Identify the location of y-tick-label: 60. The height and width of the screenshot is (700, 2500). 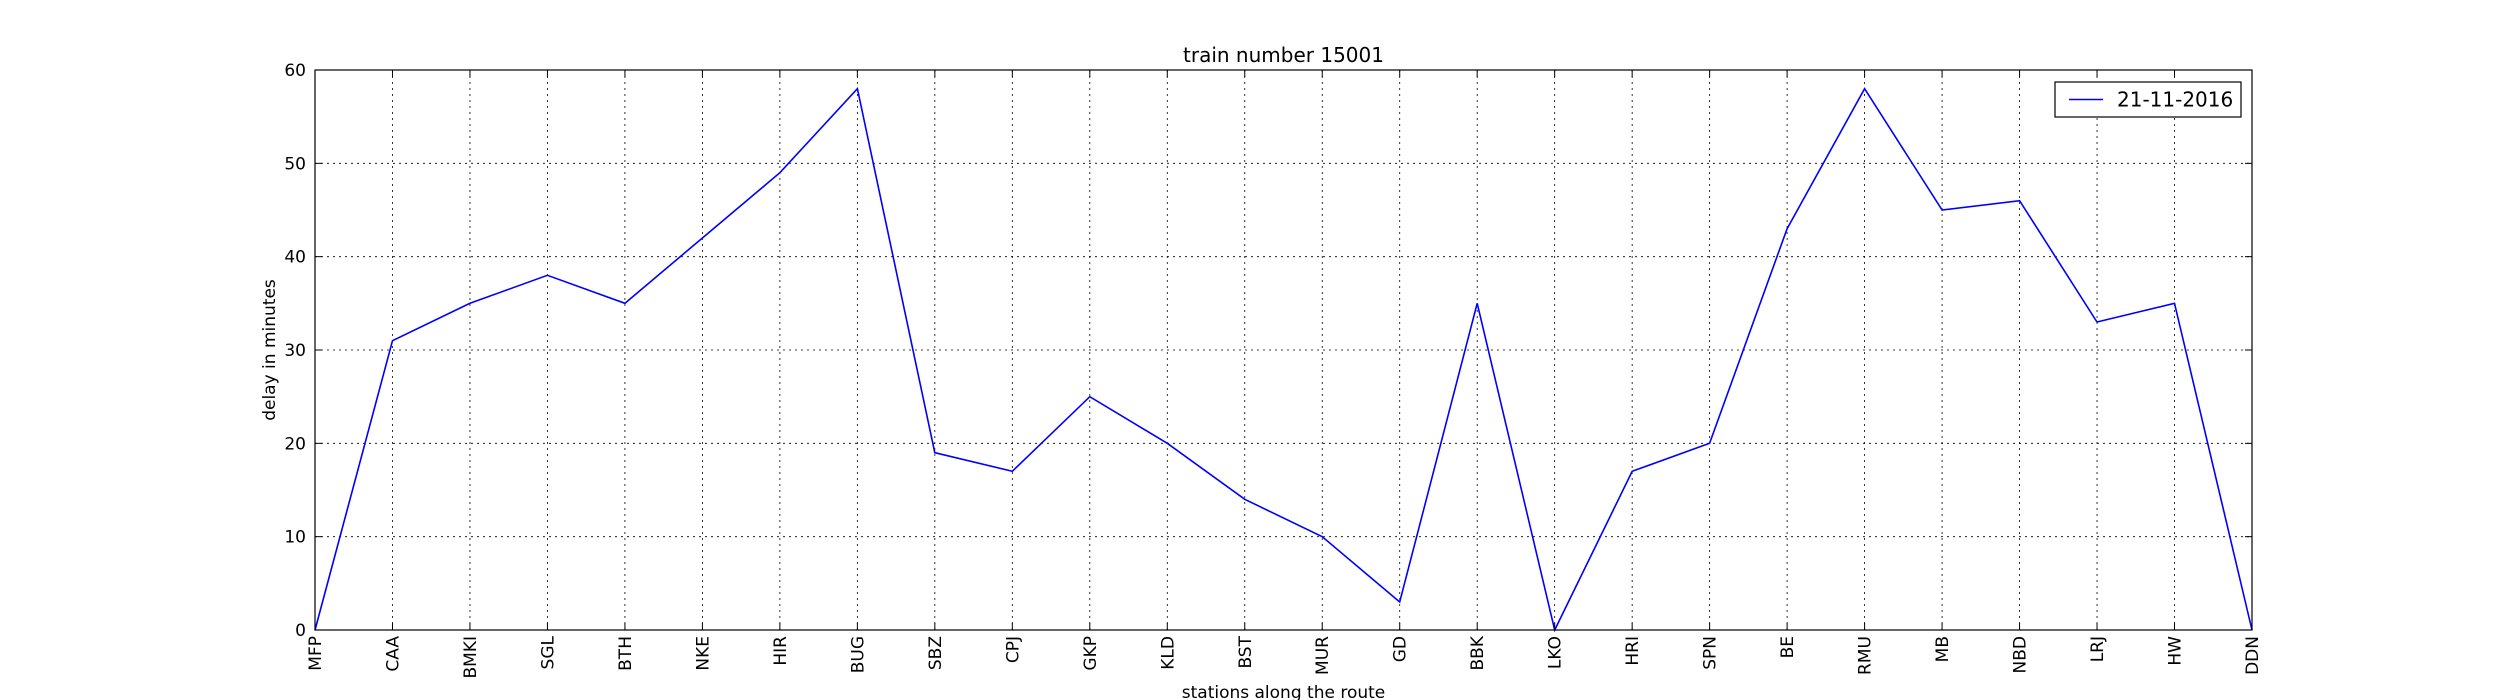
(295, 71).